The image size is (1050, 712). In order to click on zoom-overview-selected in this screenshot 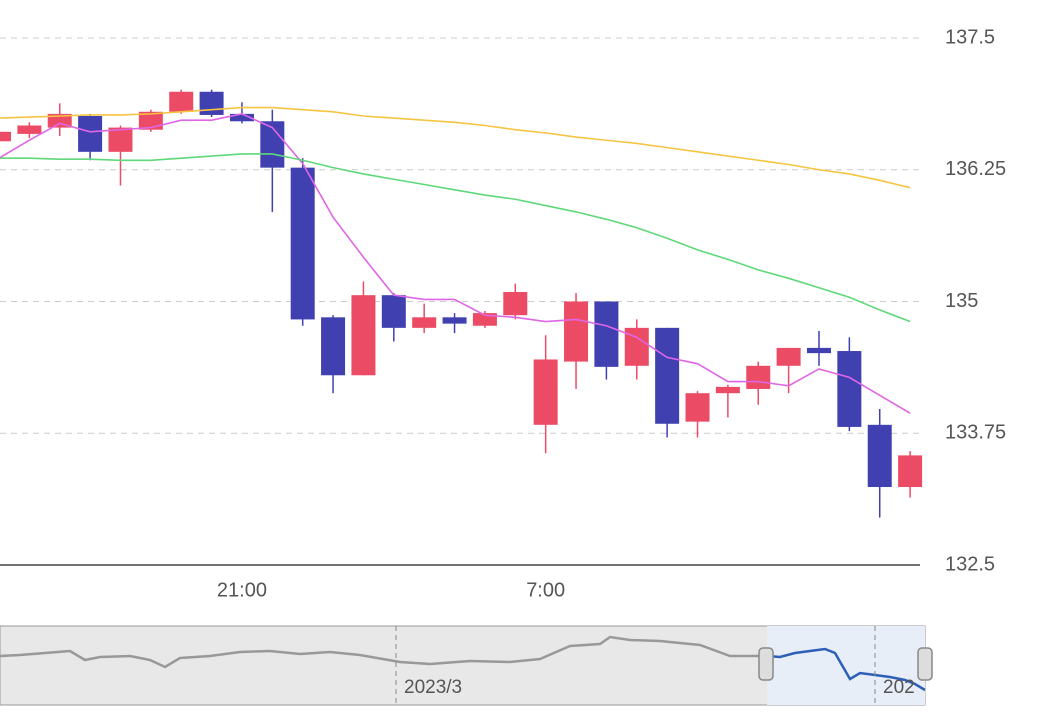, I will do `click(846, 669)`.